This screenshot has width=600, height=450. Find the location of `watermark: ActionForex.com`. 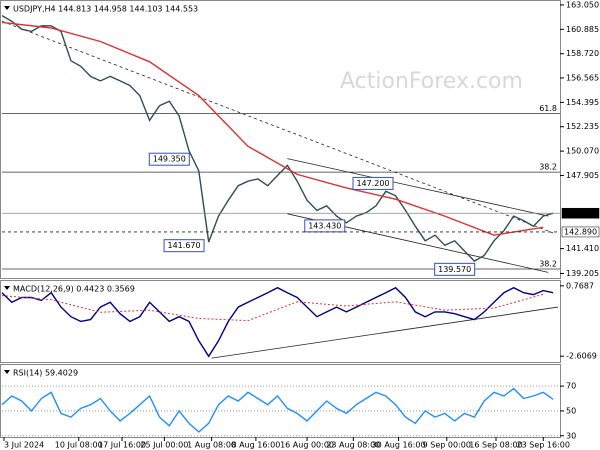

watermark: ActionForex.com is located at coordinates (431, 81).